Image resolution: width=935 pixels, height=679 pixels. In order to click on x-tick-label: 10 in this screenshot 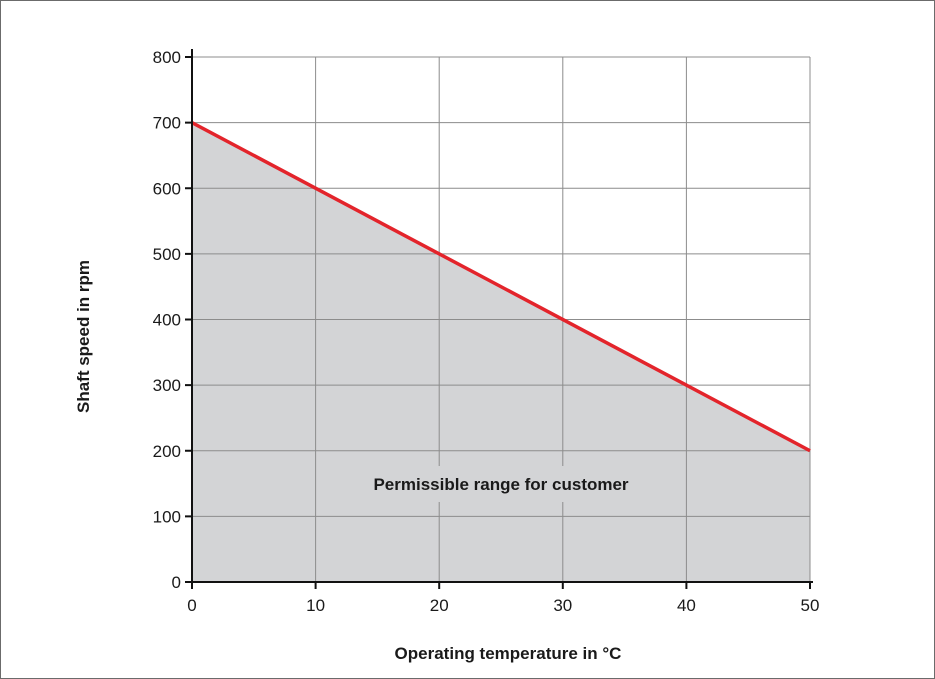, I will do `click(315, 605)`.